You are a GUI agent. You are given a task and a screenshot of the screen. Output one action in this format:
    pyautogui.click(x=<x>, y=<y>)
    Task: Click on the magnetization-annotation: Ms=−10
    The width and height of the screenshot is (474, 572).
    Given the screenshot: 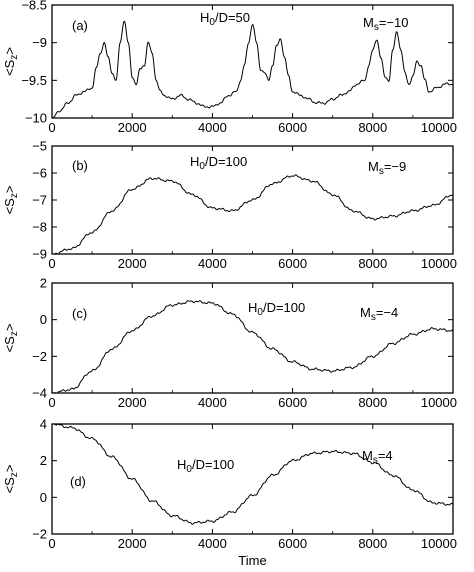 What is the action you would take?
    pyautogui.click(x=386, y=24)
    